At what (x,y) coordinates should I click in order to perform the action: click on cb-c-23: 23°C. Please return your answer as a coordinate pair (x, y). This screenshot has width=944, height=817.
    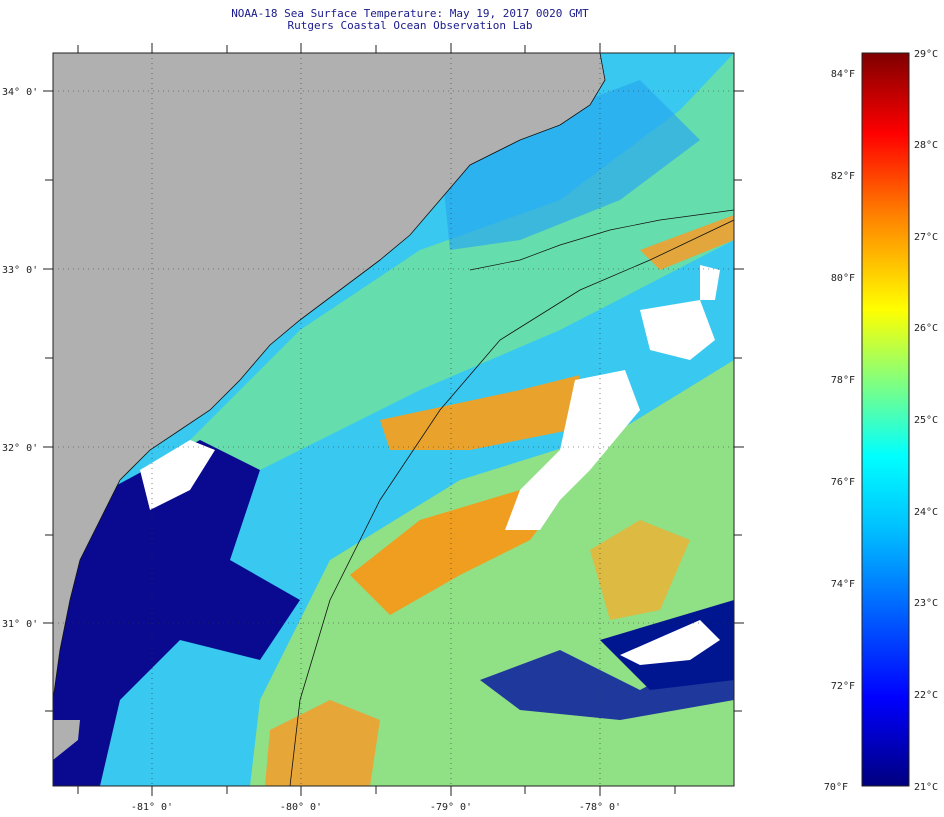
    Looking at the image, I should click on (926, 603).